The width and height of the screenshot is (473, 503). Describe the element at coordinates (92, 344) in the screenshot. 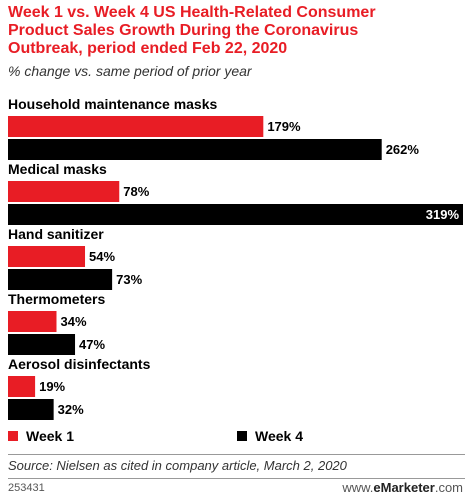

I see `data-label: 47%` at that location.